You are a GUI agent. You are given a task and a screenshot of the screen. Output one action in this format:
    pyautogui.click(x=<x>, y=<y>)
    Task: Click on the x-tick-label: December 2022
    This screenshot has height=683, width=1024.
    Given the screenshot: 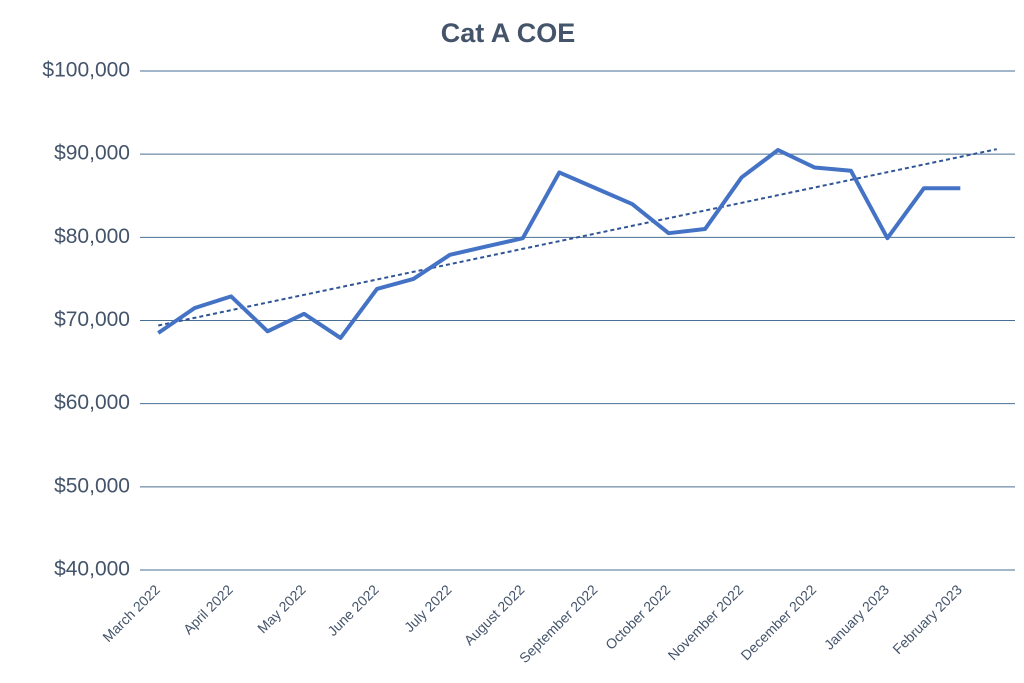 What is the action you would take?
    pyautogui.click(x=778, y=622)
    